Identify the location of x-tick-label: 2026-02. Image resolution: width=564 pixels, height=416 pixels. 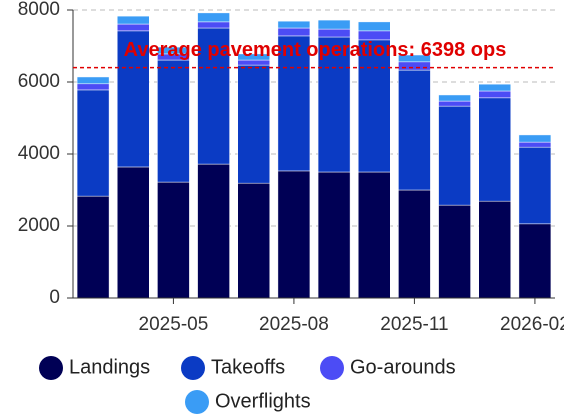
(532, 324).